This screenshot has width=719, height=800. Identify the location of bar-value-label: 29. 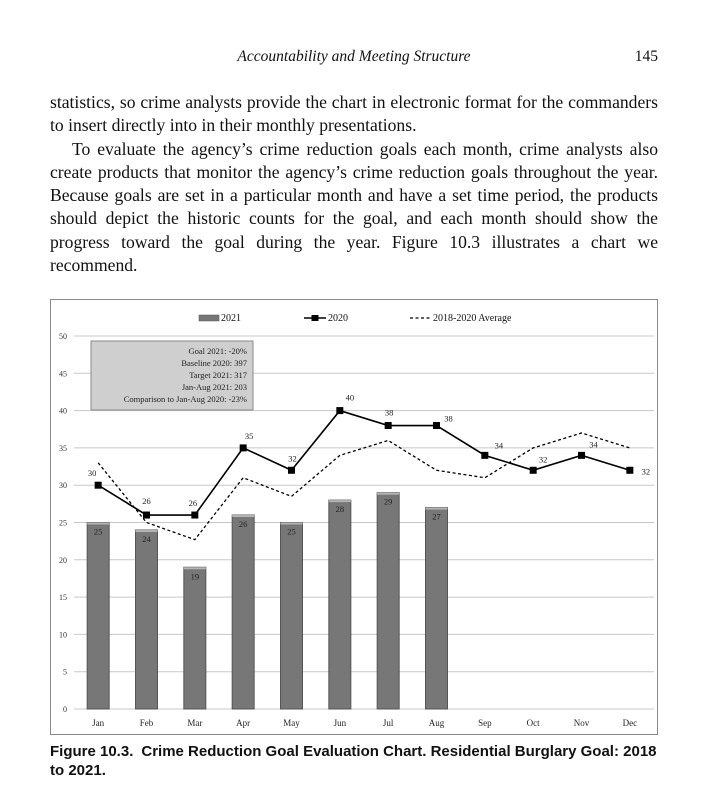
(388, 502).